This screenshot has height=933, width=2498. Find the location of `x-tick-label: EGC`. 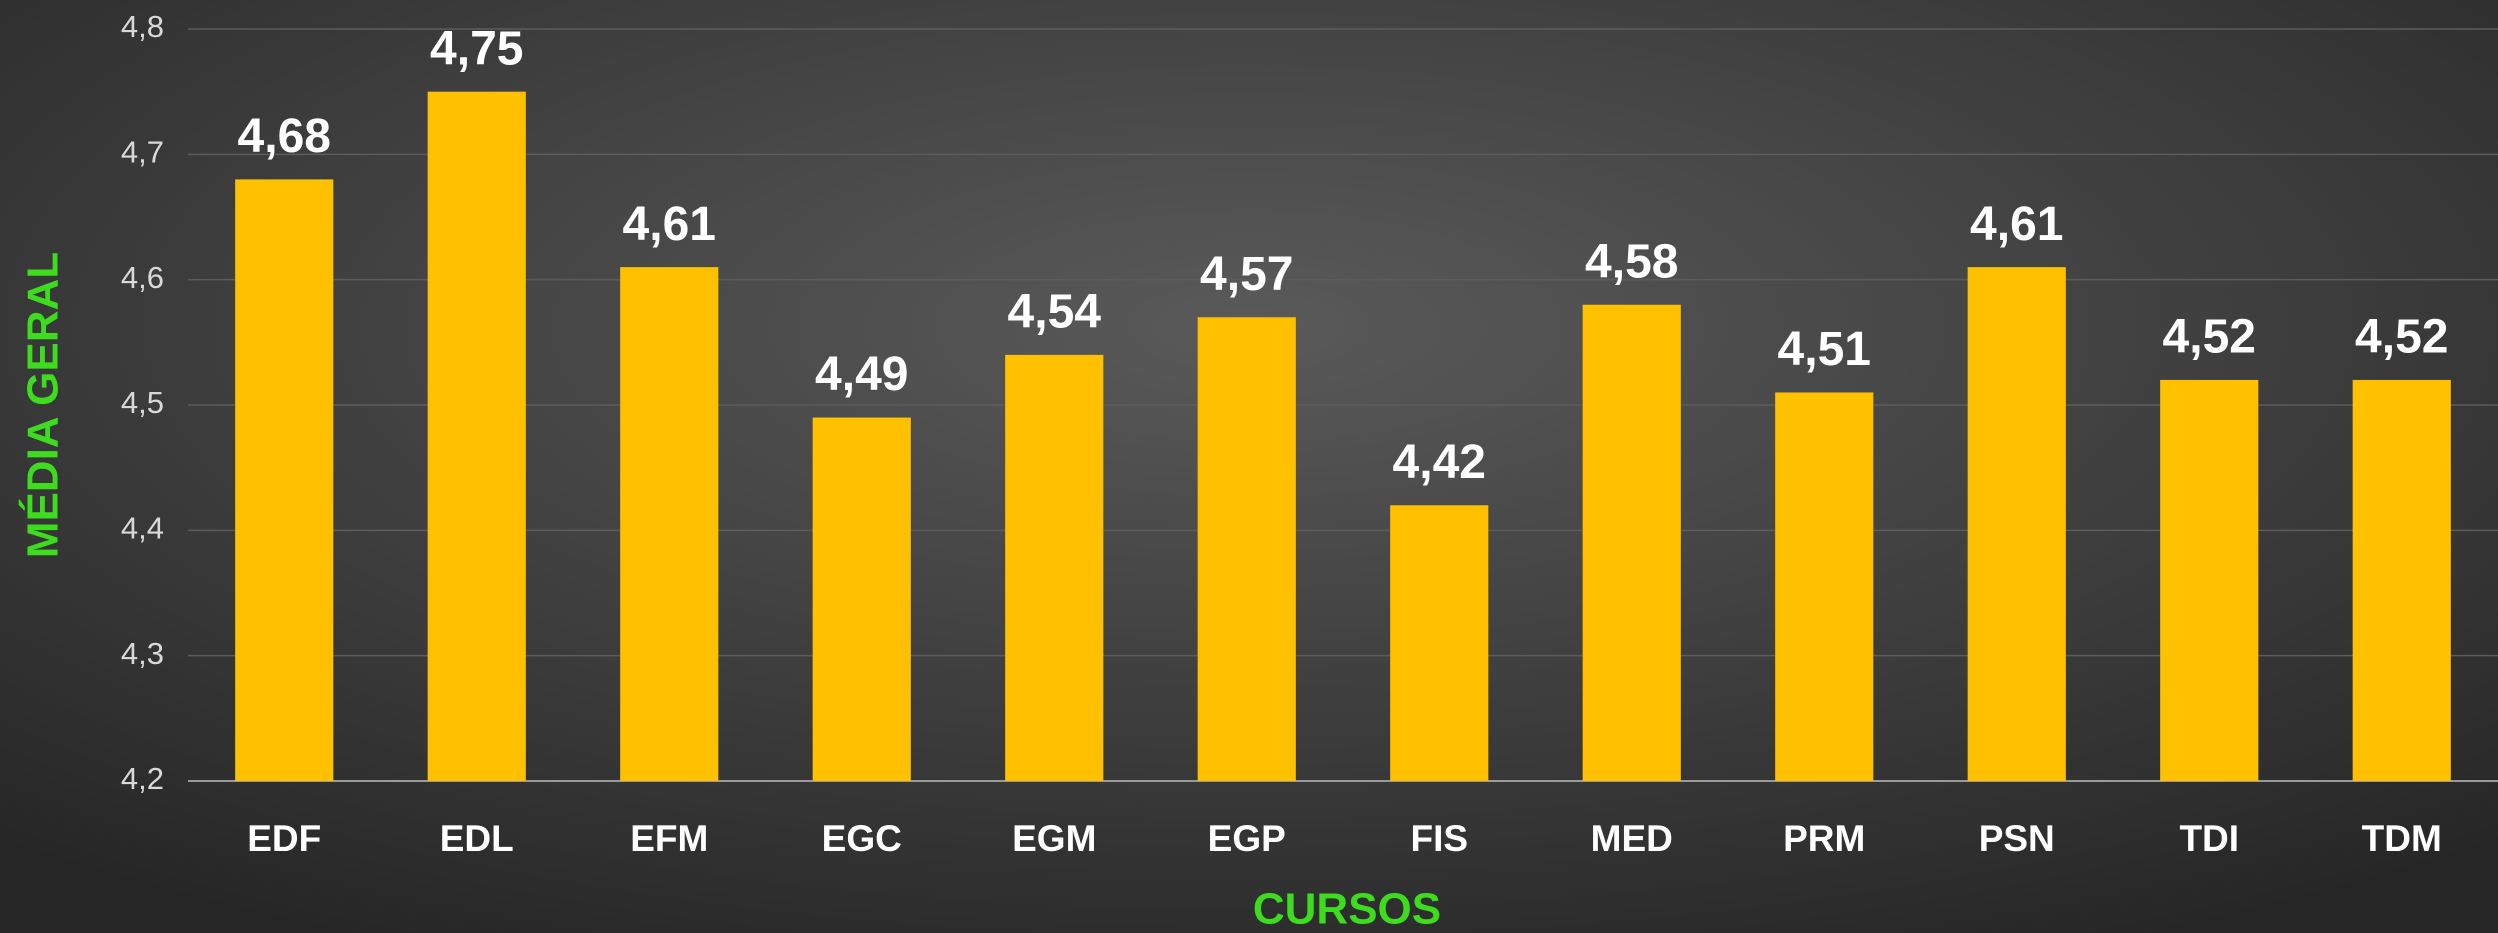

x-tick-label: EGC is located at coordinates (862, 838).